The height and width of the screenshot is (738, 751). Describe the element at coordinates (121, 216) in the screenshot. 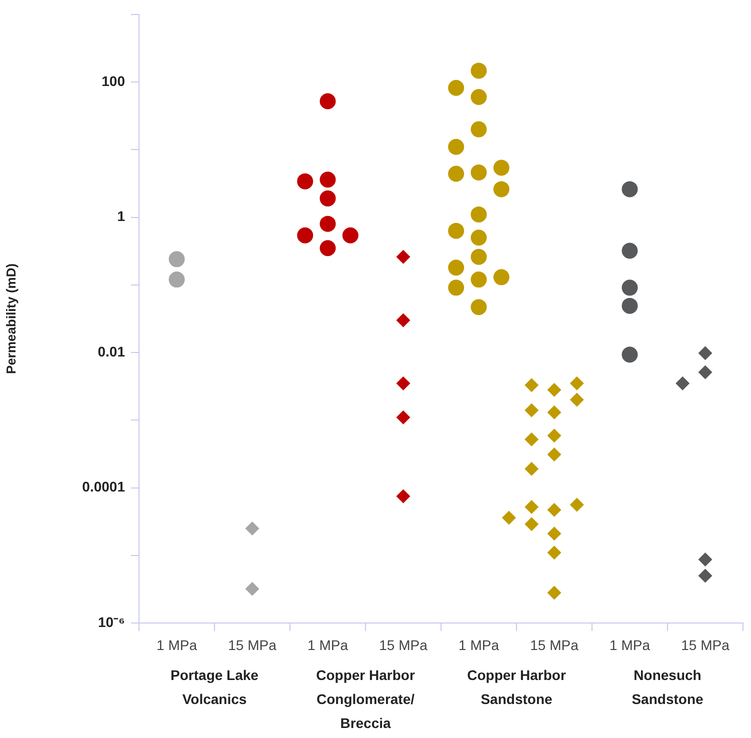

I see `y-tick-label: 1` at that location.